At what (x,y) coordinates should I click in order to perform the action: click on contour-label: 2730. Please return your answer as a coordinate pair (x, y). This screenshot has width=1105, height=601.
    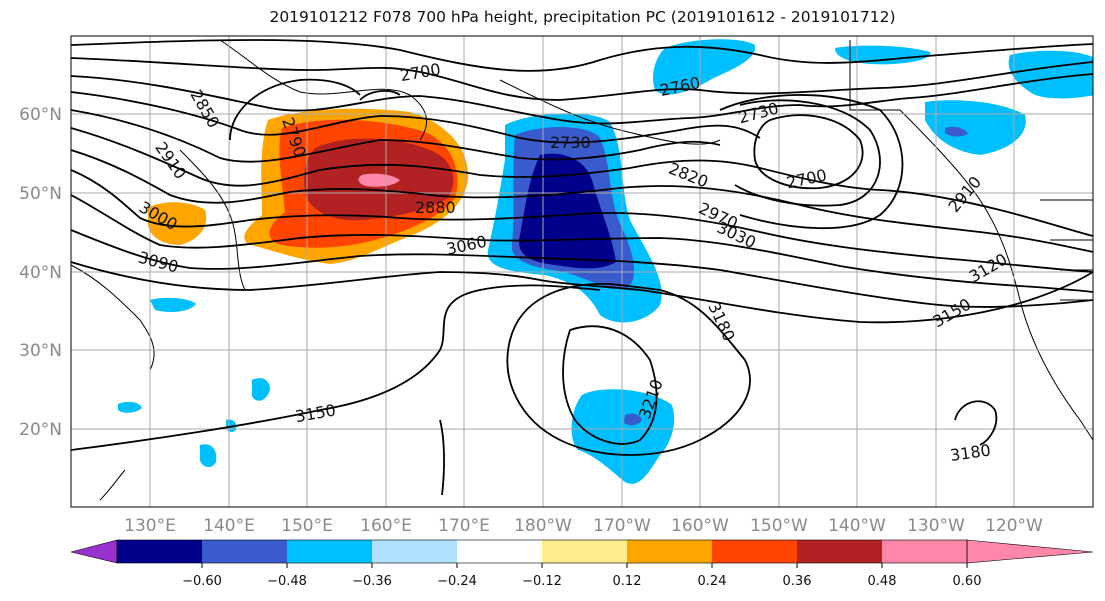
    Looking at the image, I should click on (570, 142).